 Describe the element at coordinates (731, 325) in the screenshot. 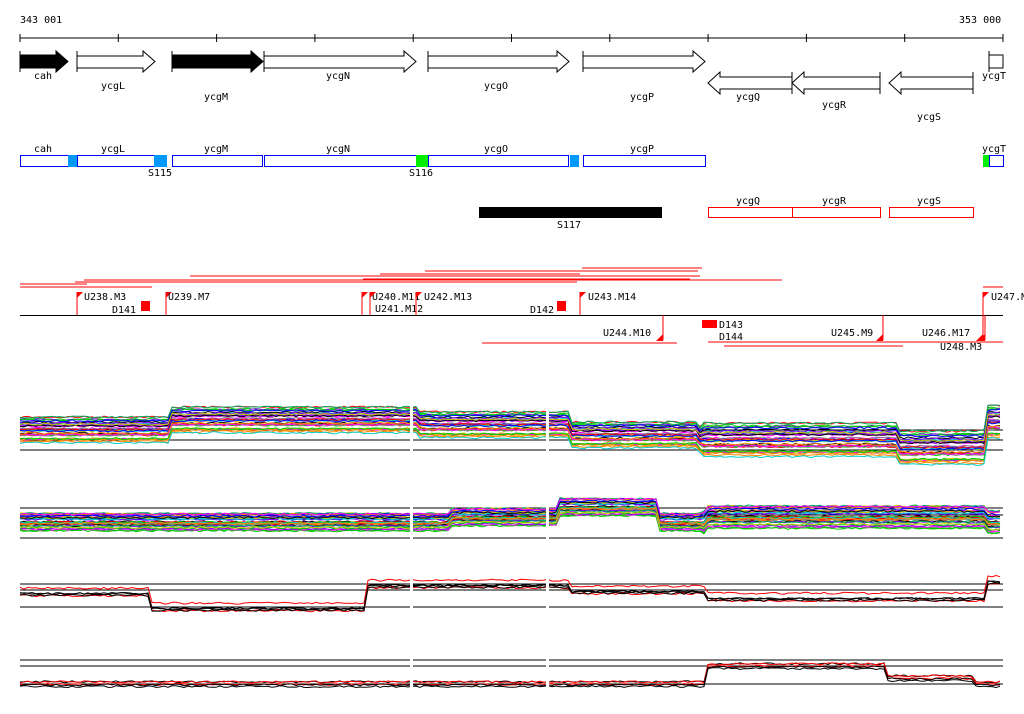

I see `feature-label: D143` at that location.